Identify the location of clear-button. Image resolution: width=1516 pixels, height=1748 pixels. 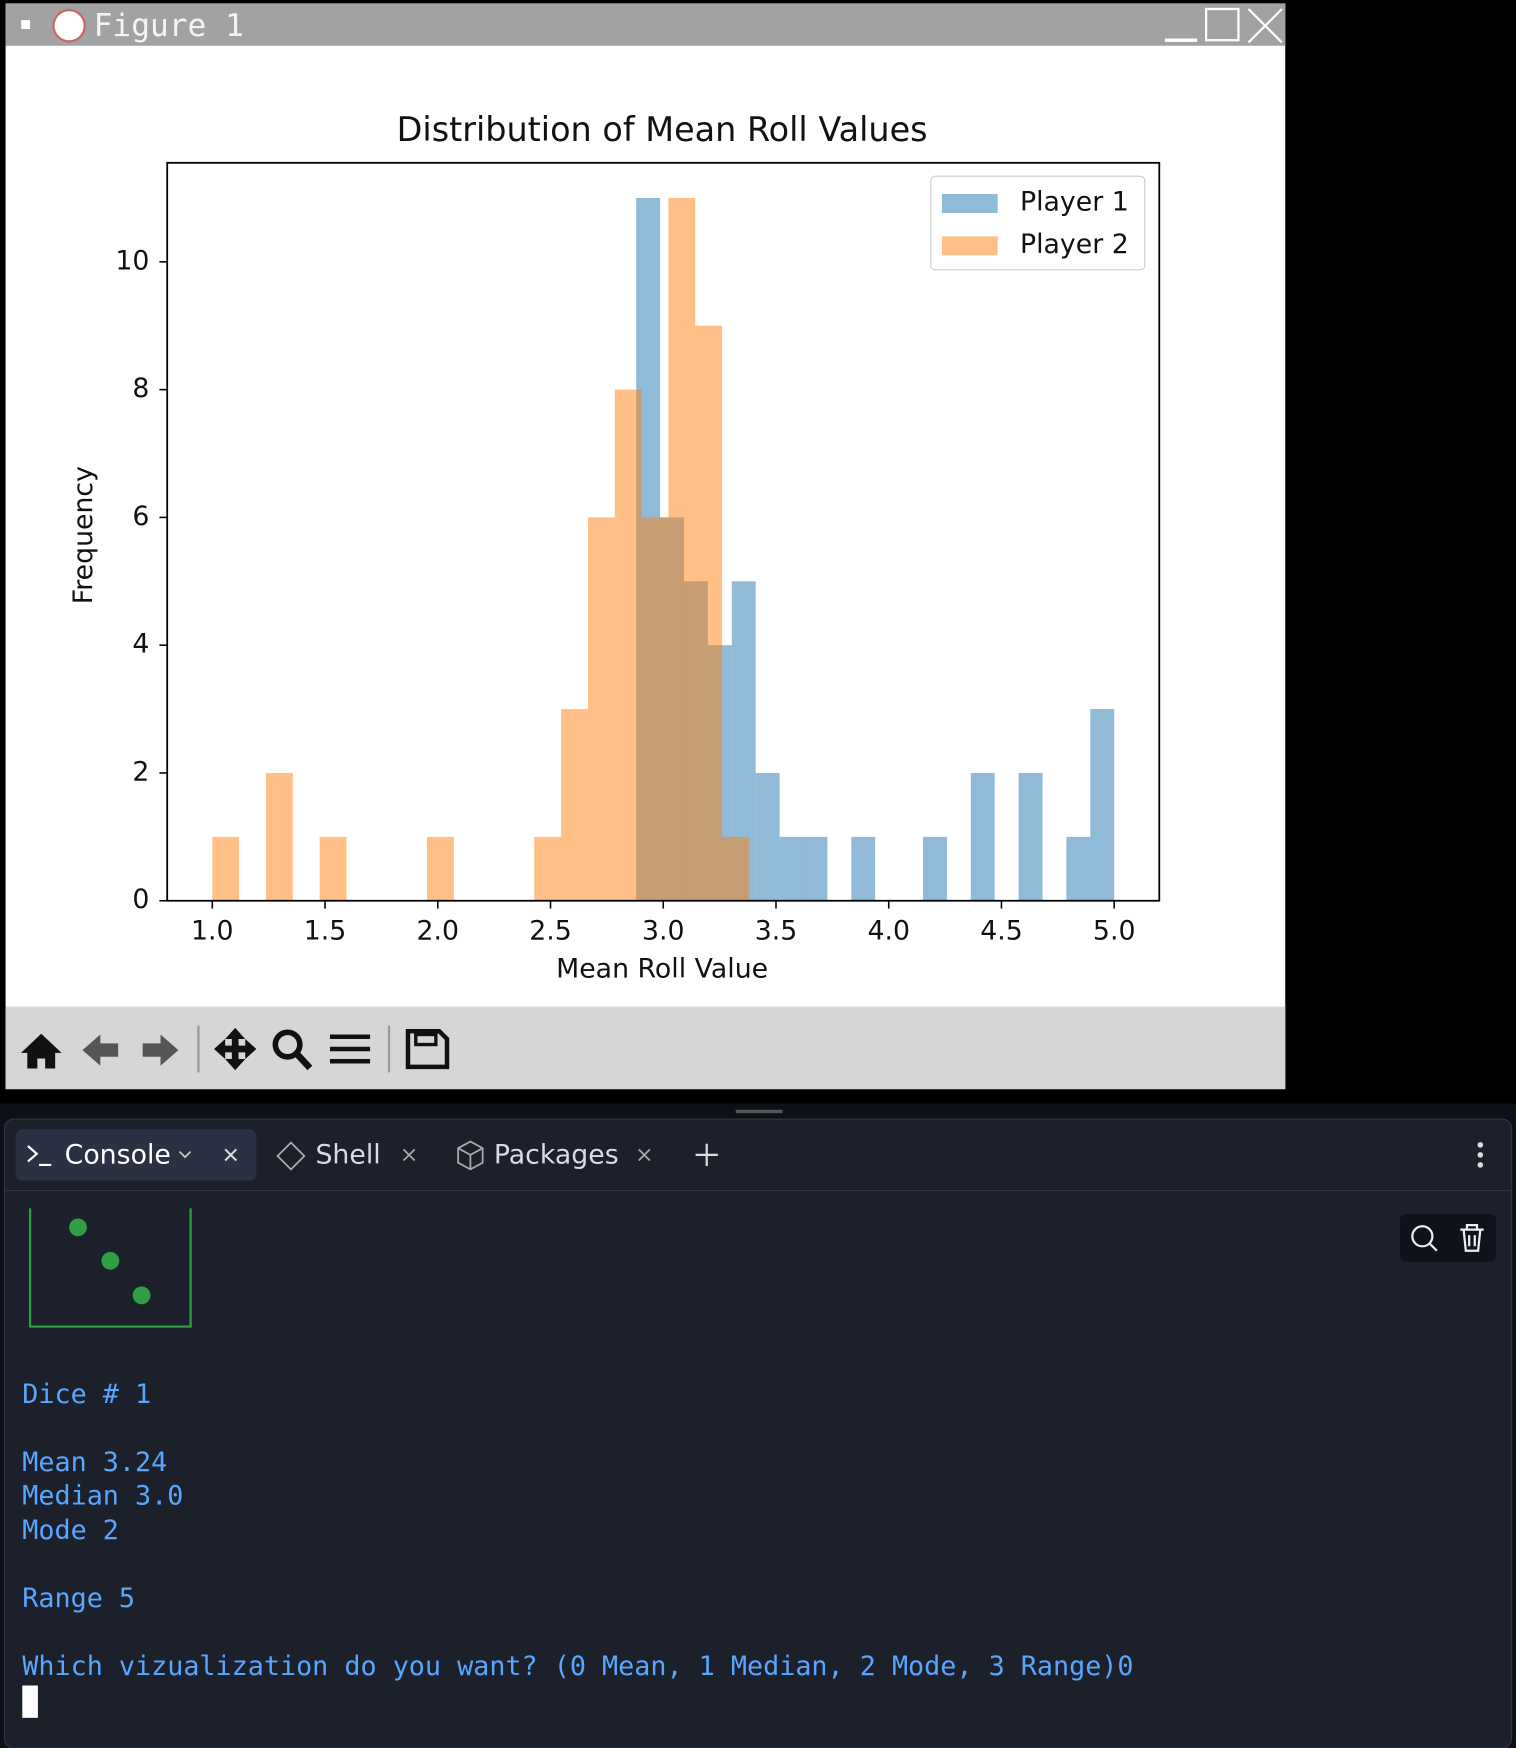
(1472, 1238).